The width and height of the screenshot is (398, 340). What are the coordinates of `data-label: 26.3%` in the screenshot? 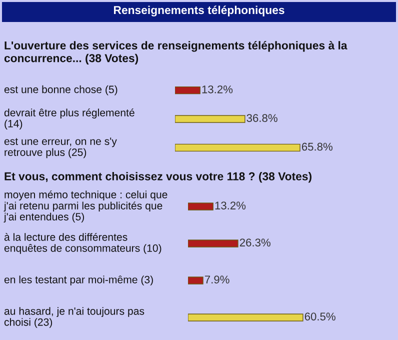 It's located at (255, 242).